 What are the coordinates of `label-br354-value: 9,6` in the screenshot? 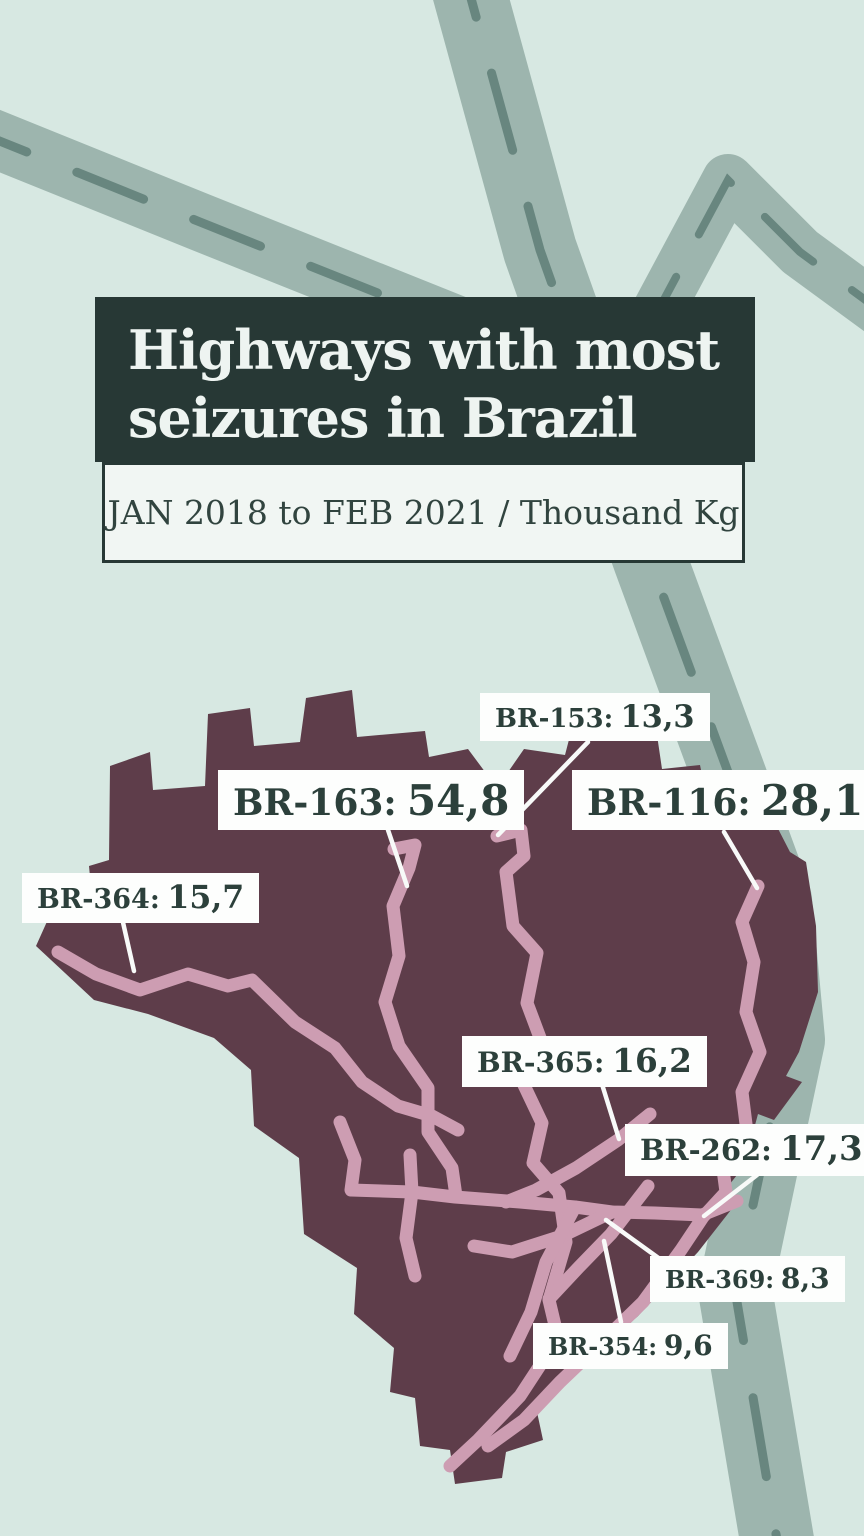 It's located at (688, 1345).